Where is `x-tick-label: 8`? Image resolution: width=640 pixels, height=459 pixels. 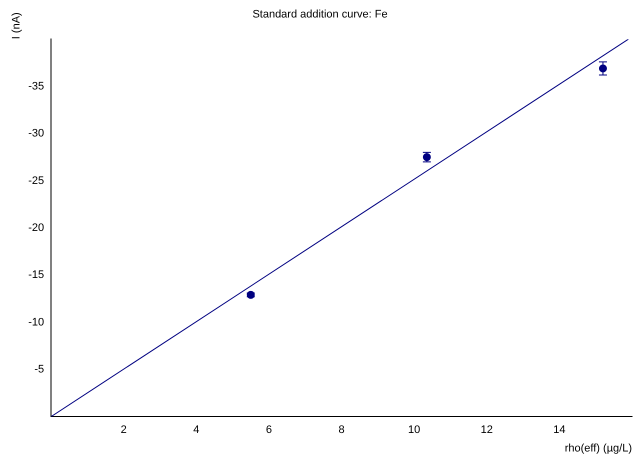
x-tick-label: 8 is located at coordinates (341, 430).